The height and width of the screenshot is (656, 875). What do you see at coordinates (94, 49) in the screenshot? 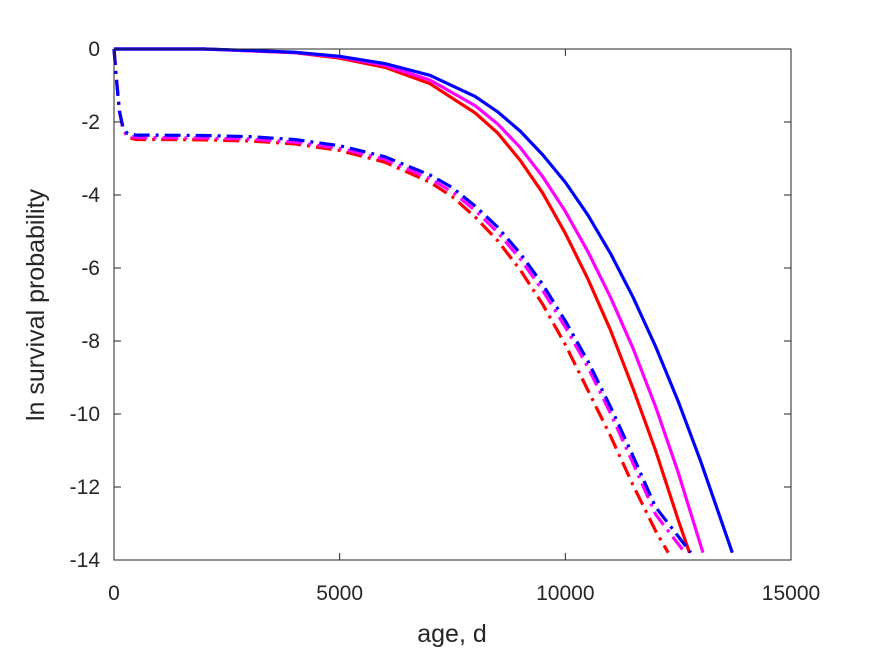
I see `y-tick-label: 0` at bounding box center [94, 49].